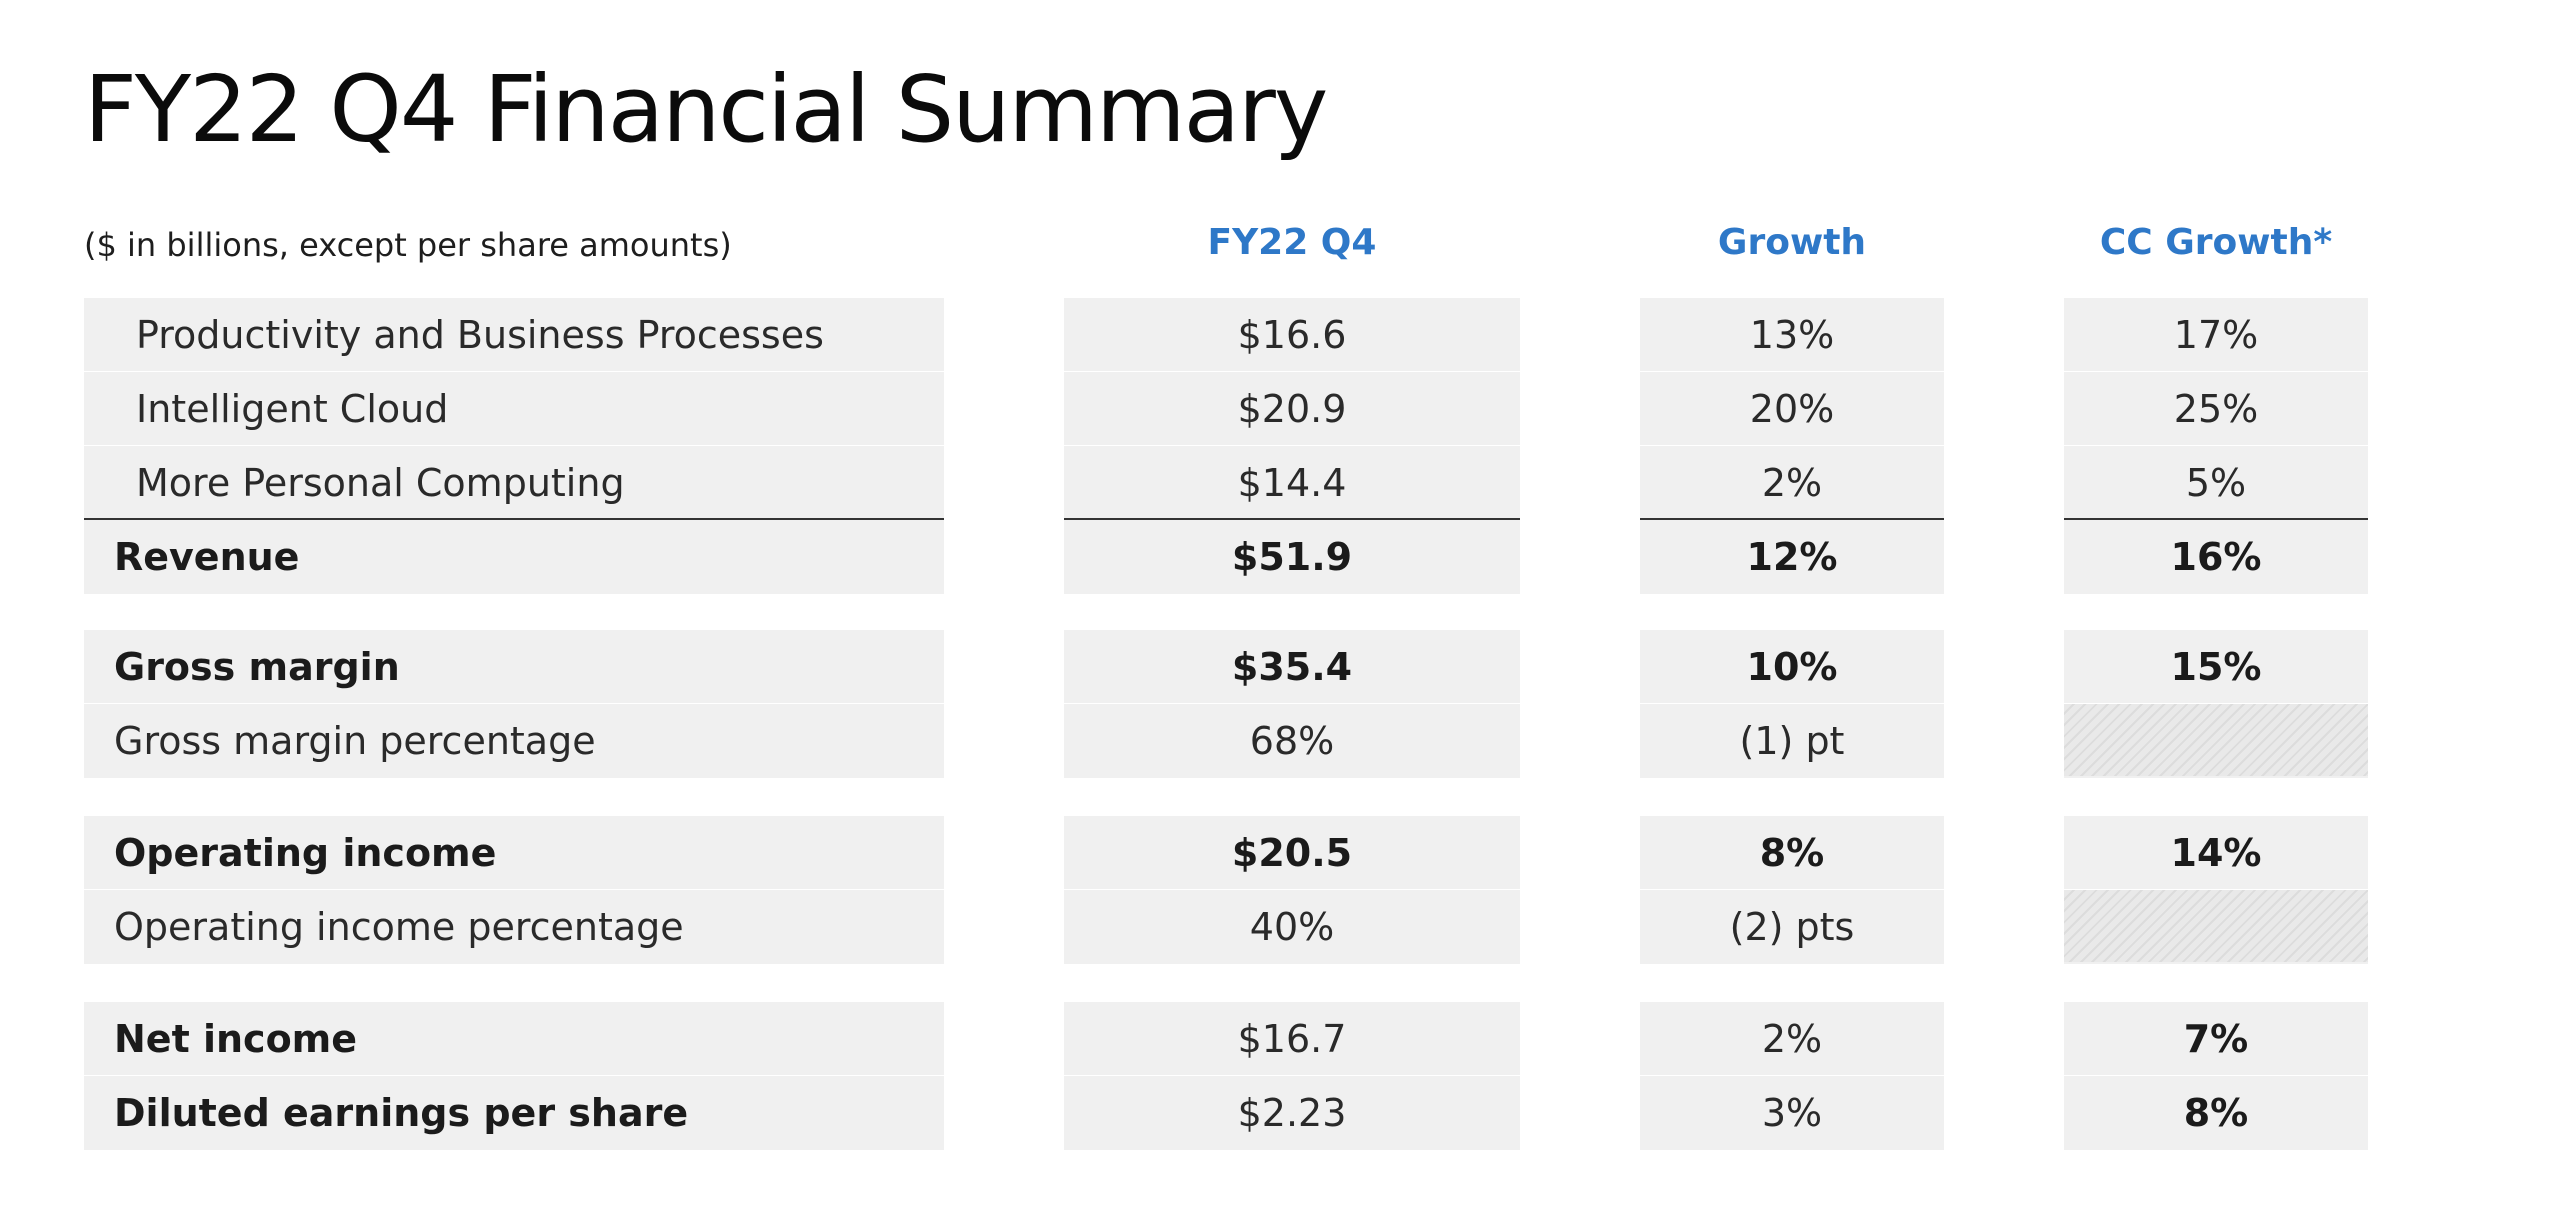  What do you see at coordinates (1792, 1113) in the screenshot?
I see `growth-cell: 3%` at bounding box center [1792, 1113].